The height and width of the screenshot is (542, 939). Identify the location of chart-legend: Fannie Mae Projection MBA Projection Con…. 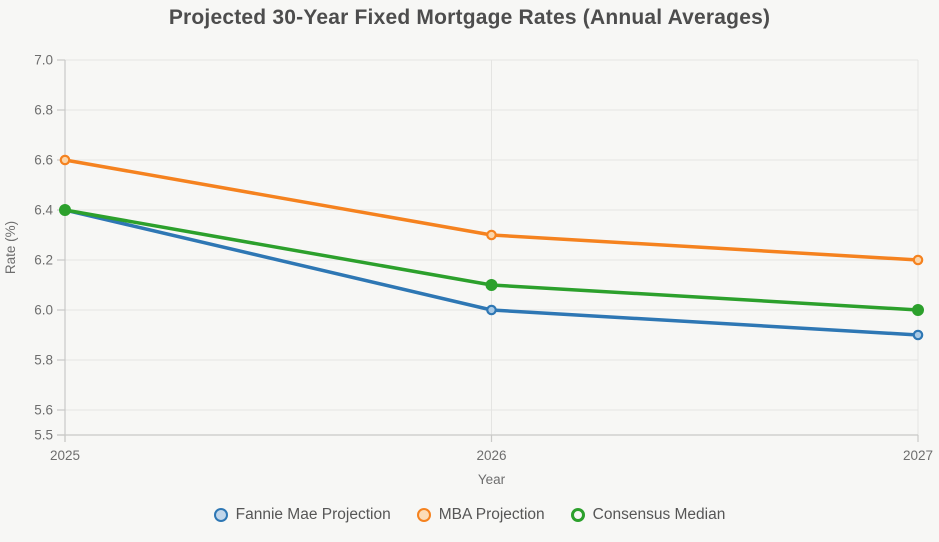
(469, 515).